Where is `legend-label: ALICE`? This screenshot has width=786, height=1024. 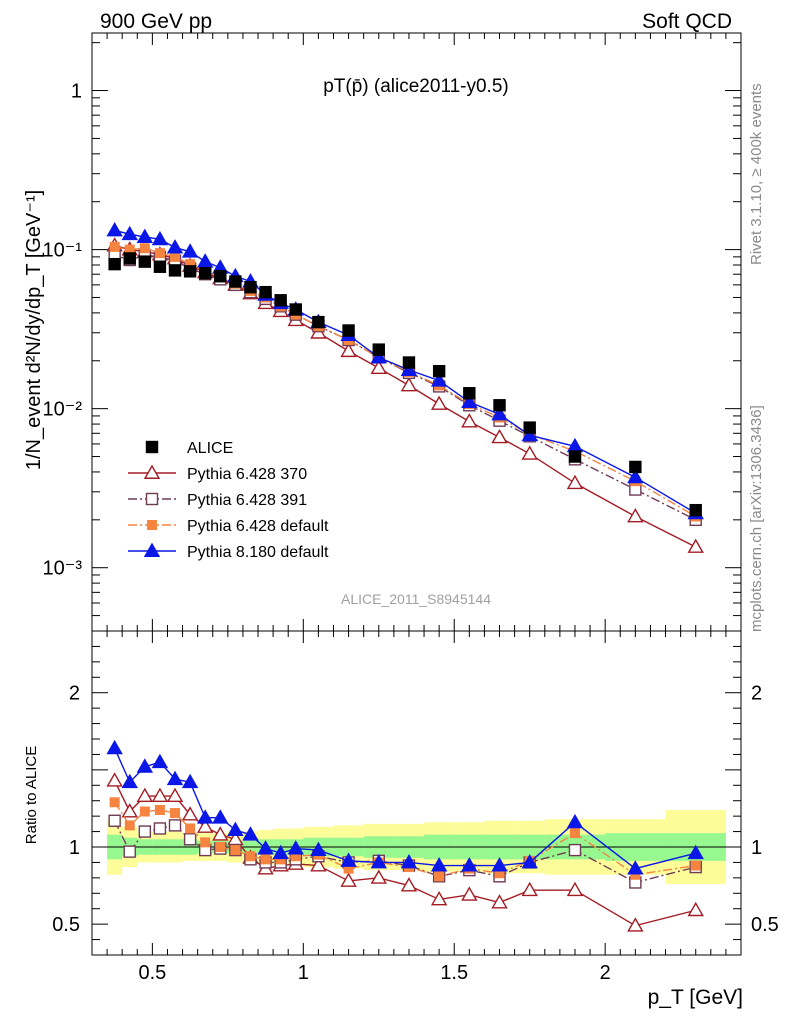
legend-label: ALICE is located at coordinates (210, 448).